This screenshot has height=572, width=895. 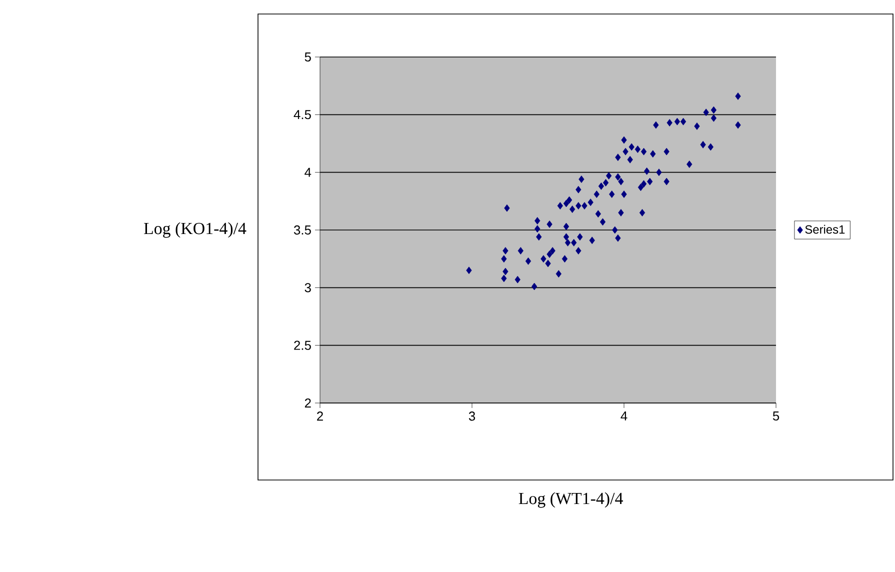 I want to click on y-tick-label: 2, so click(x=307, y=403).